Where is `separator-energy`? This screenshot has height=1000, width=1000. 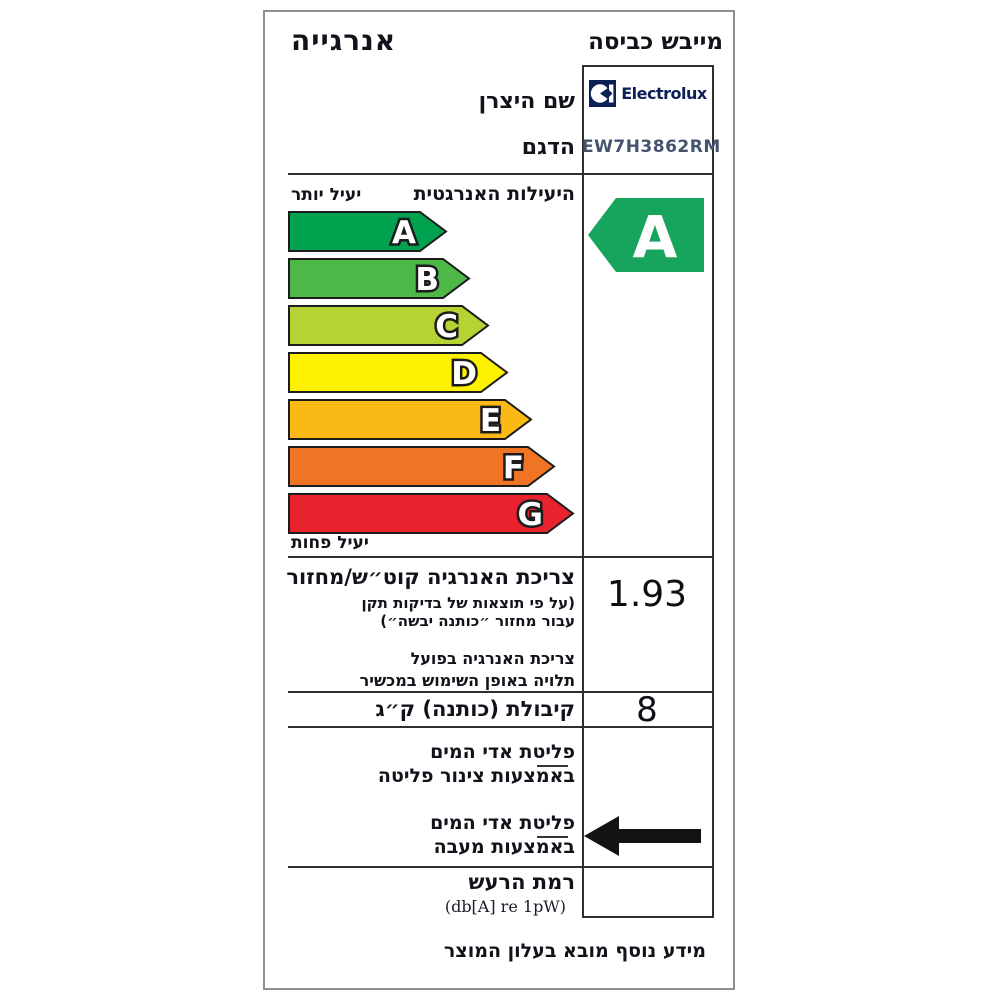
separator-energy is located at coordinates (501, 692).